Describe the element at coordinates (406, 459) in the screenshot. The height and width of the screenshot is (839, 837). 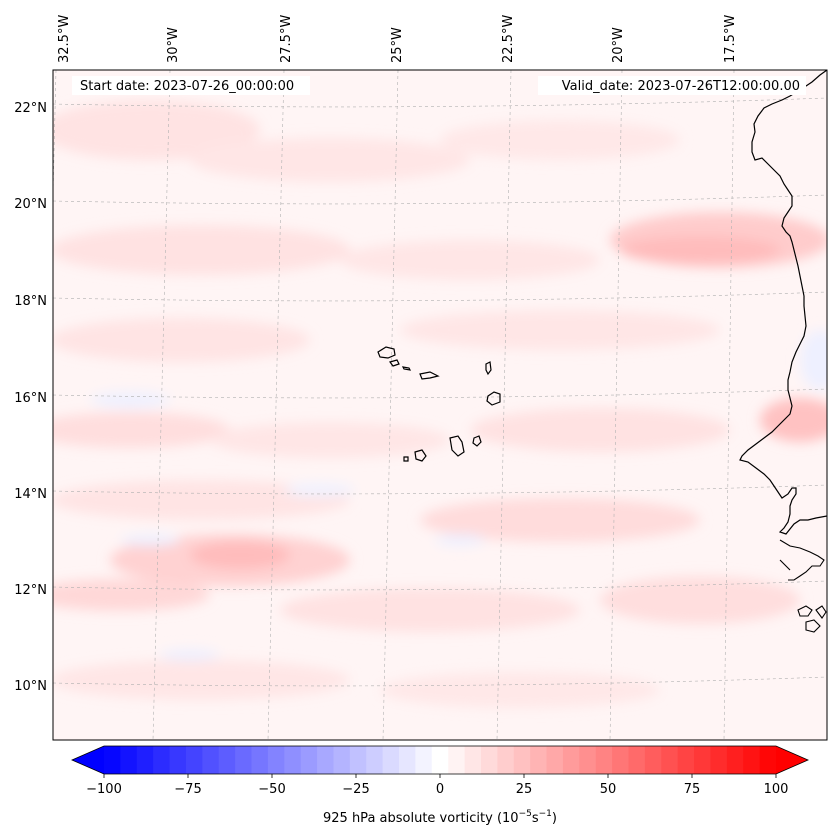
I see `island-brava` at that location.